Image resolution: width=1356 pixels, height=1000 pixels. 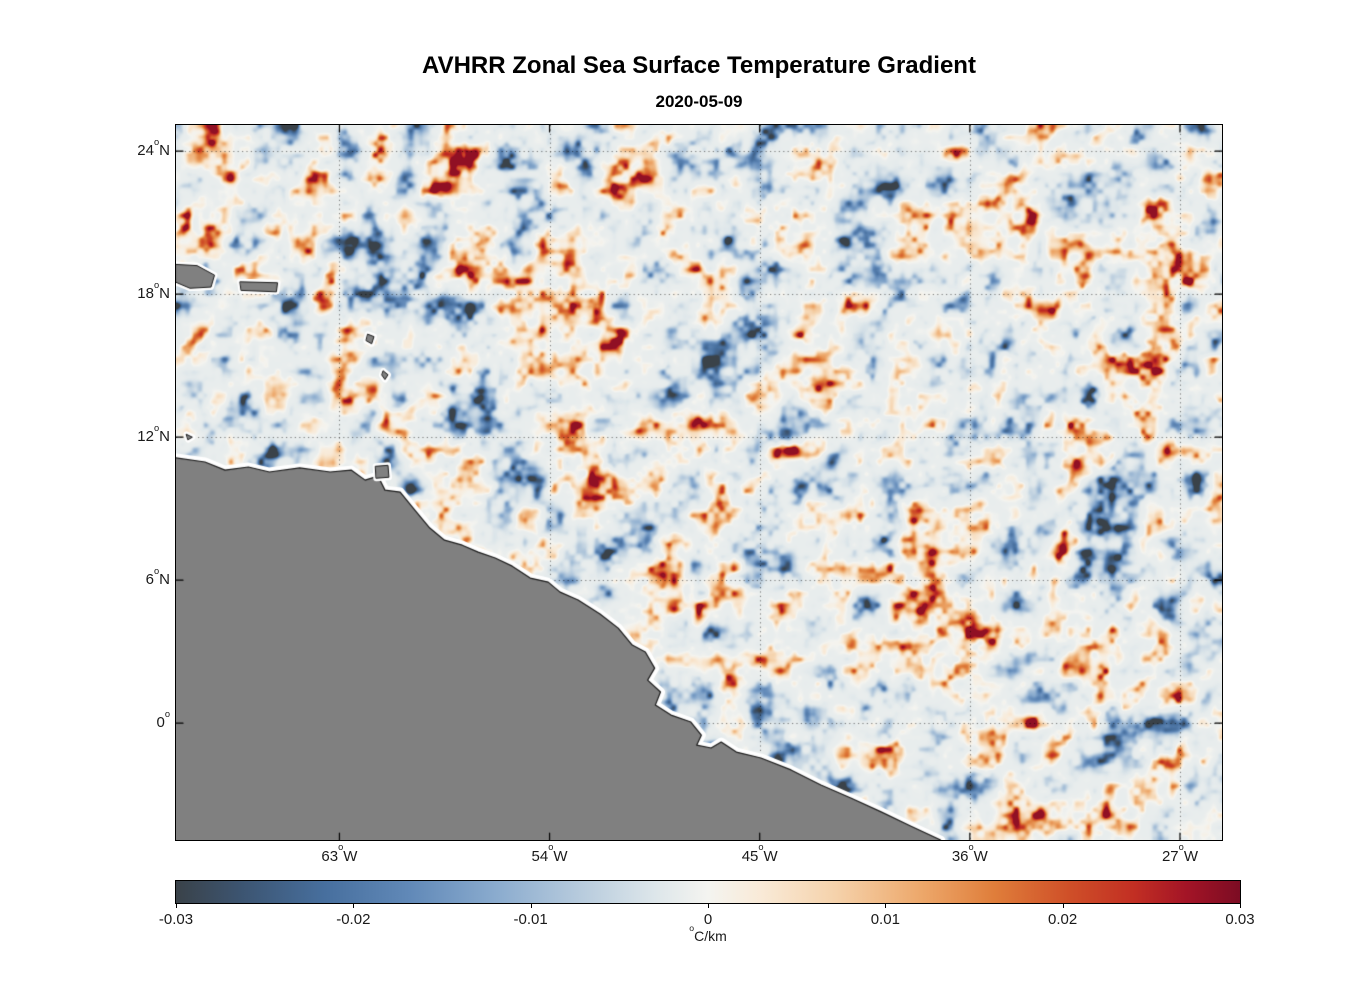 I want to click on x-tick-label: 27oW, so click(x=1179, y=853).